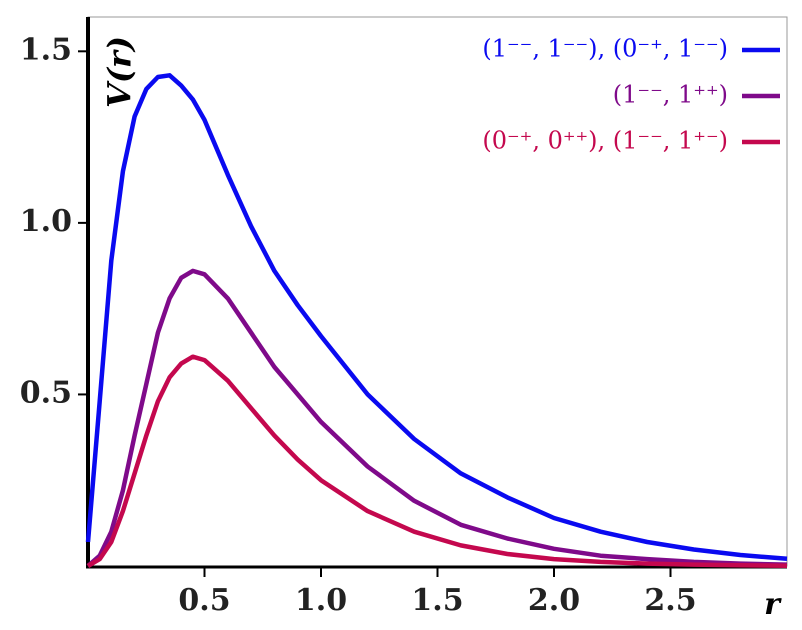  I want to click on y-axis-label: V(r), so click(120, 72).